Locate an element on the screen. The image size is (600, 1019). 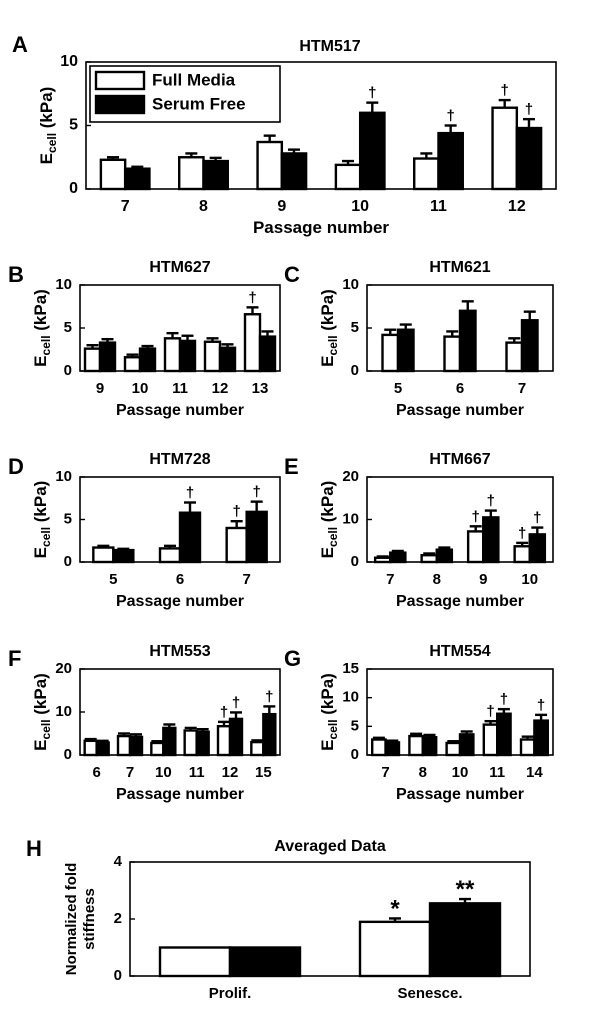
panel-letter: B is located at coordinates (16, 274).